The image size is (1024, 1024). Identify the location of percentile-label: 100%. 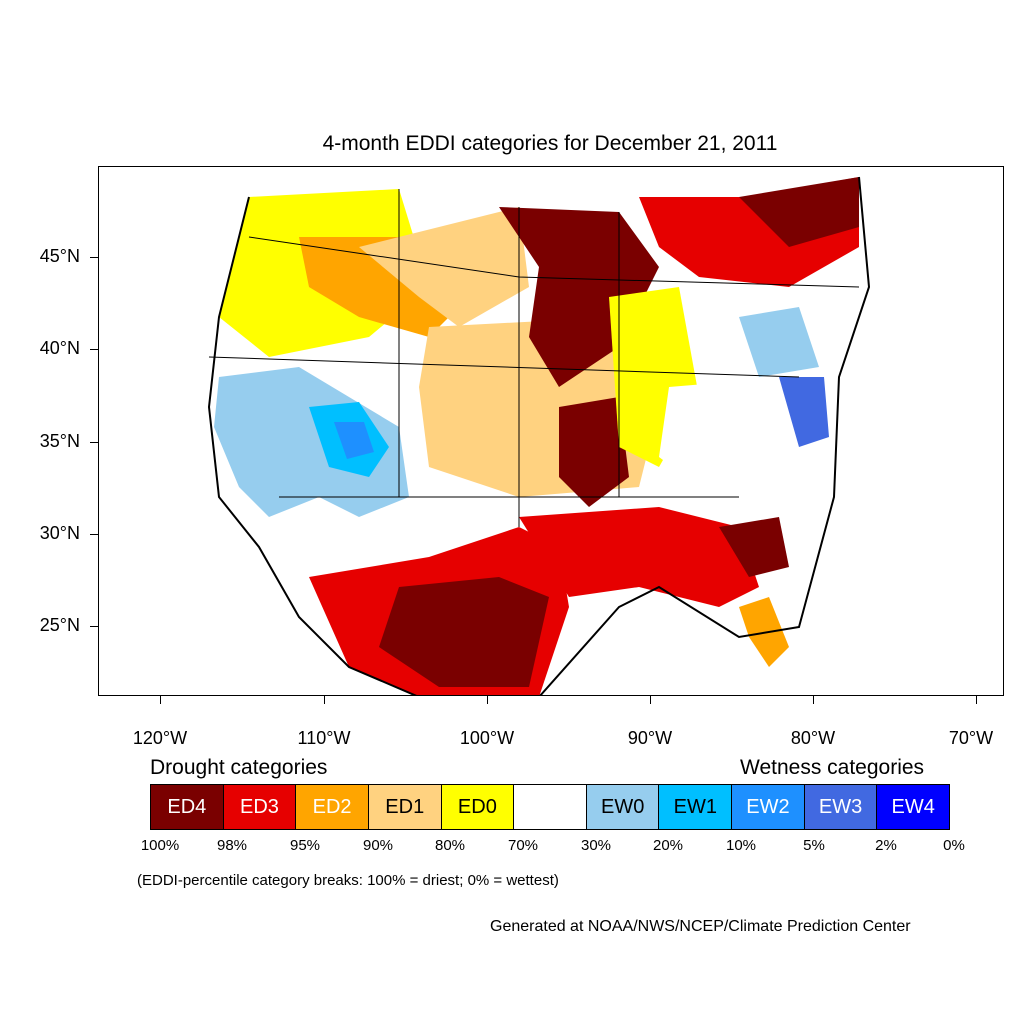
(160, 845).